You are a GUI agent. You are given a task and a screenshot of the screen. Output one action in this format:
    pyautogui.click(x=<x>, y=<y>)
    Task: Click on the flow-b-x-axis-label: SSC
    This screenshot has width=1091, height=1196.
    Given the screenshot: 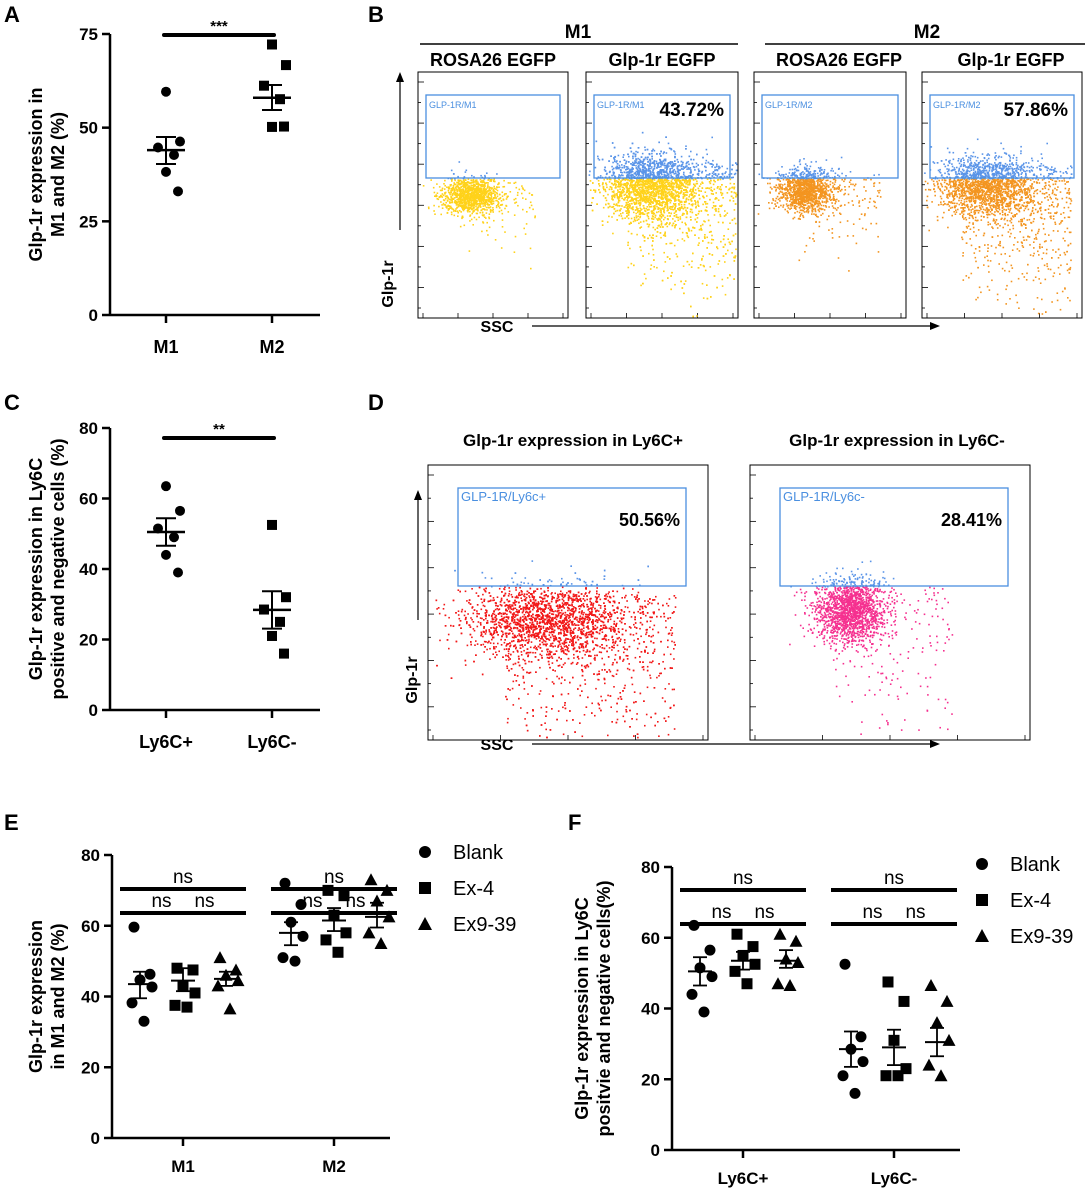 What is the action you would take?
    pyautogui.click(x=497, y=327)
    